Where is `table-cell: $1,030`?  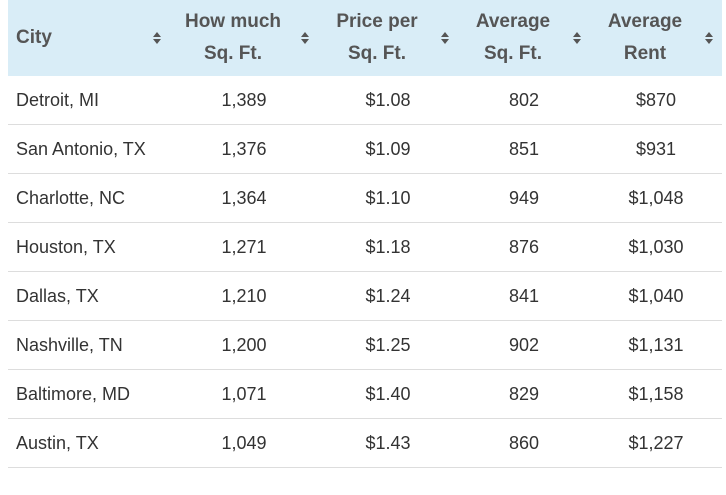
table-cell: $1,030 is located at coordinates (656, 247).